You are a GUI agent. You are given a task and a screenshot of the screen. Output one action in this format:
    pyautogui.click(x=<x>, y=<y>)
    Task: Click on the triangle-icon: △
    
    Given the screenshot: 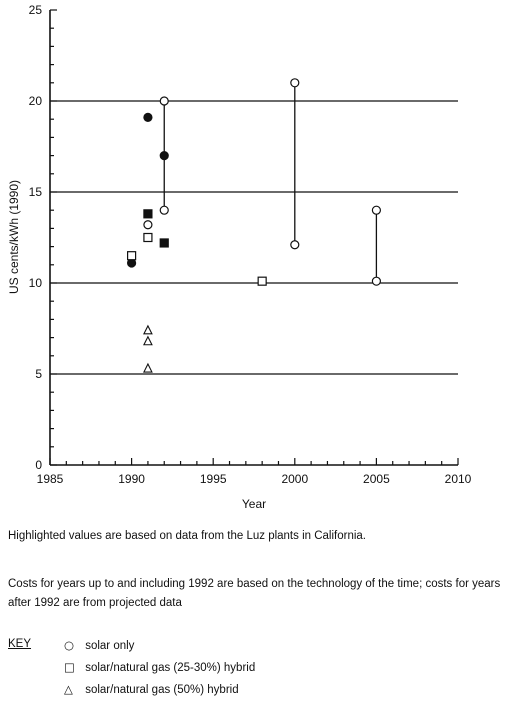 What is the action you would take?
    pyautogui.click(x=68, y=689)
    